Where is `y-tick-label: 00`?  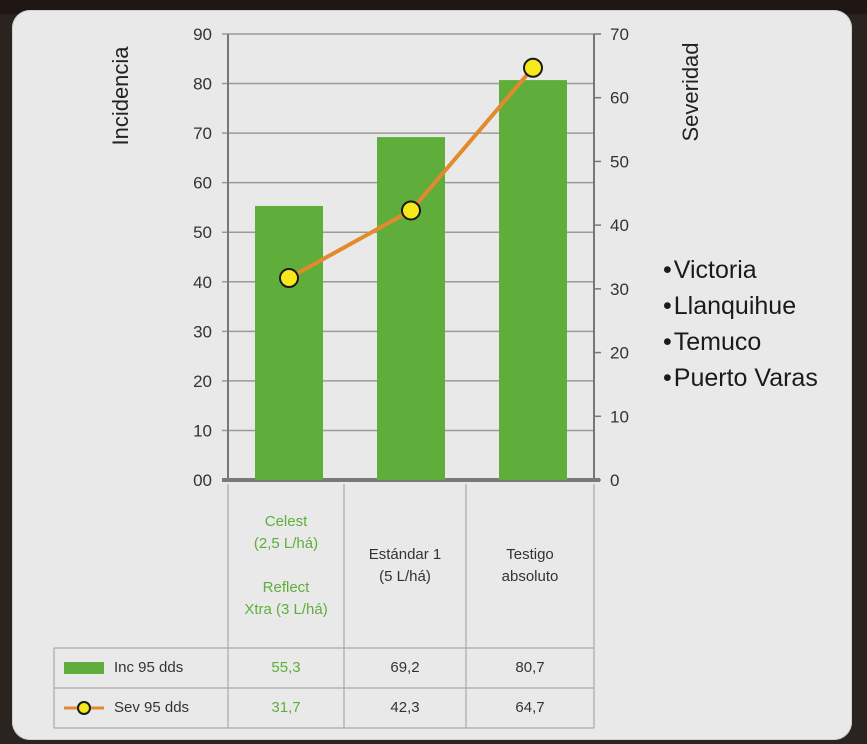
y-tick-label: 00 is located at coordinates (202, 480).